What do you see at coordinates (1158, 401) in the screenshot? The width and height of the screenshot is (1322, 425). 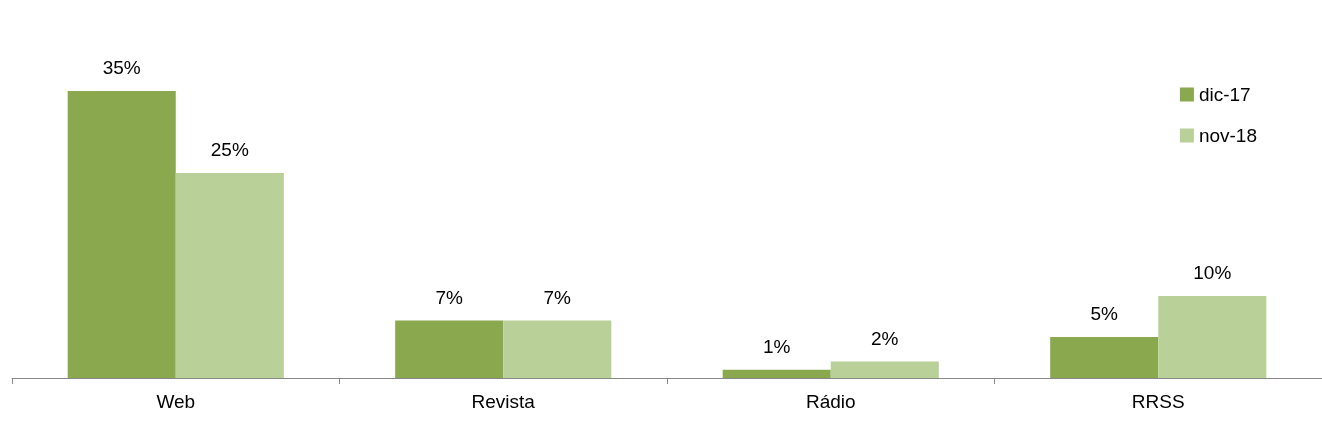 I see `x-tick-label: RRSS` at bounding box center [1158, 401].